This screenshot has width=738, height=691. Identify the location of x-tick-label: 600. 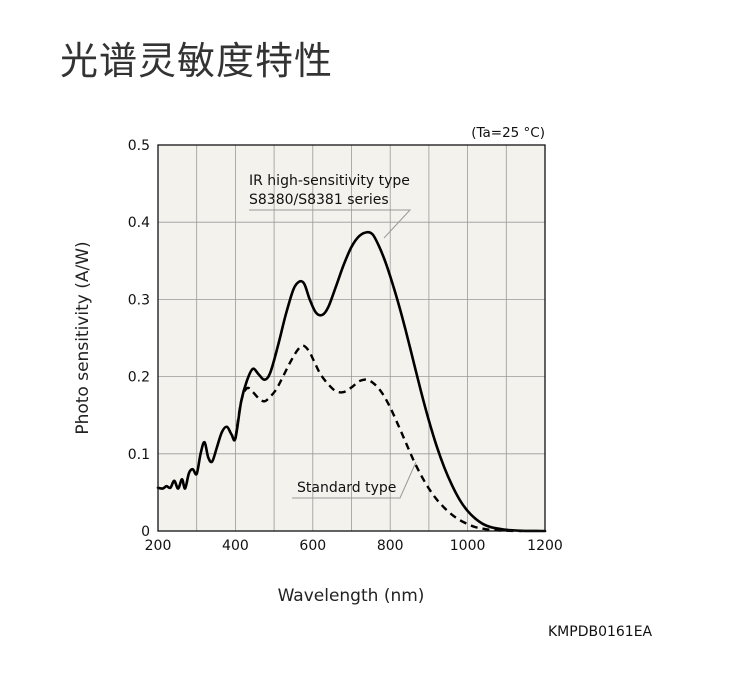
(312, 546).